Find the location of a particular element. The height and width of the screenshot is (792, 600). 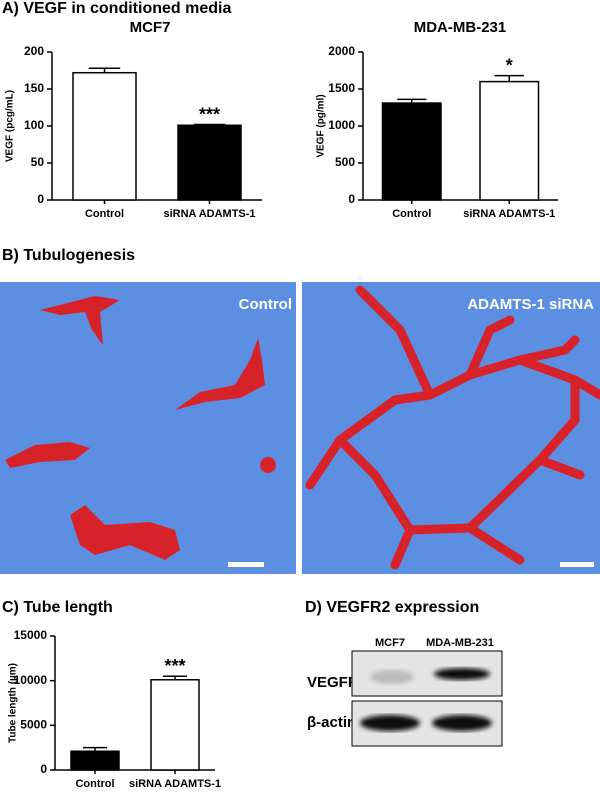

y-axis-label: VEGF (pg/ml) is located at coordinates (321, 125).